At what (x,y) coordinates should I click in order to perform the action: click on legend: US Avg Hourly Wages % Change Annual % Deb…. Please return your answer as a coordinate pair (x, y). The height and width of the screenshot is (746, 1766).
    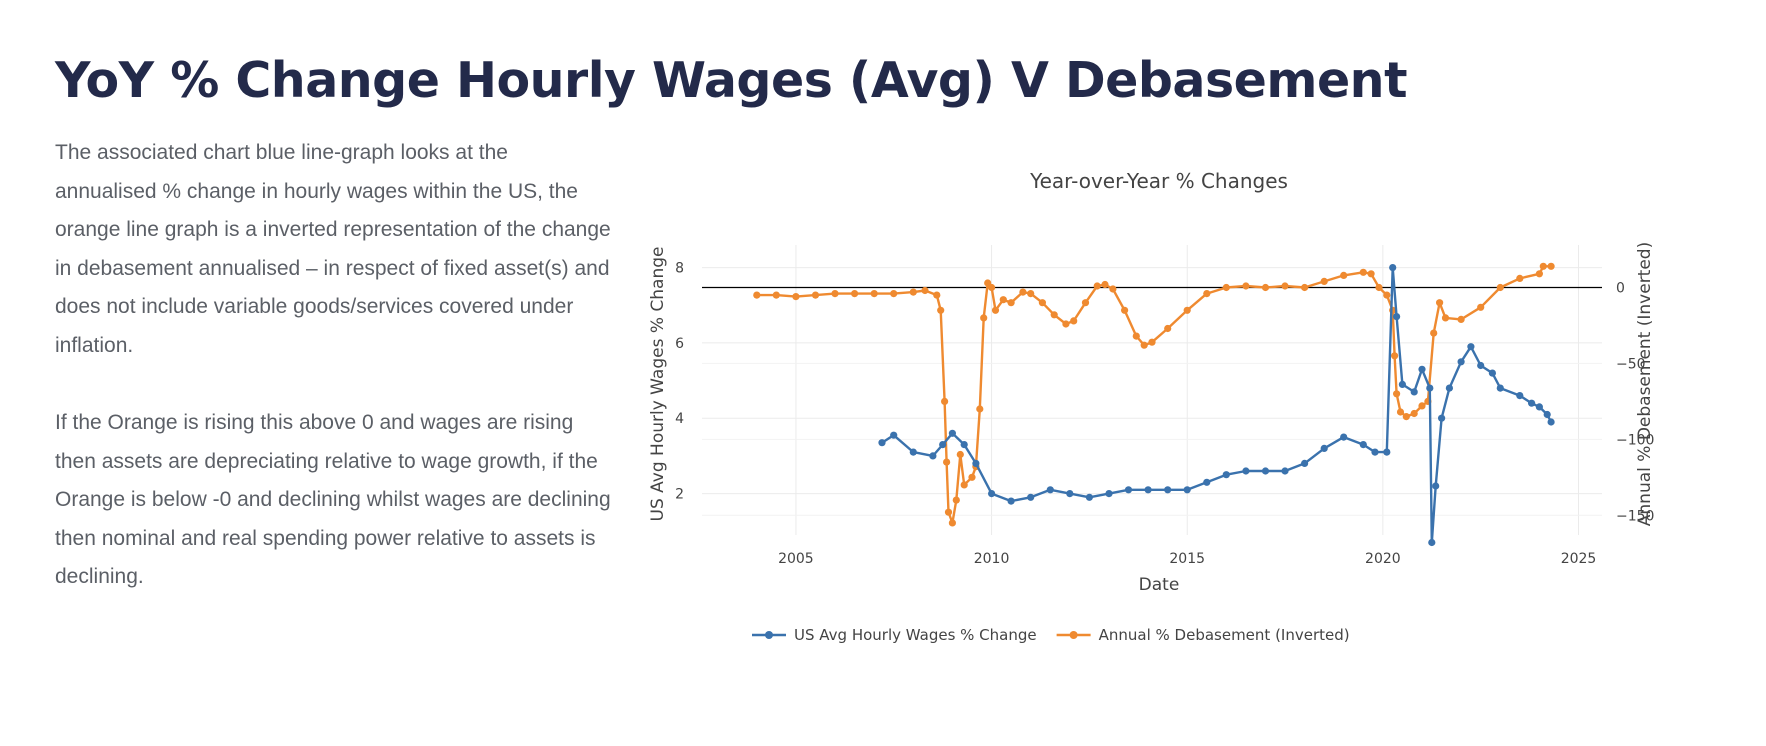
    Looking at the image, I should click on (1051, 635).